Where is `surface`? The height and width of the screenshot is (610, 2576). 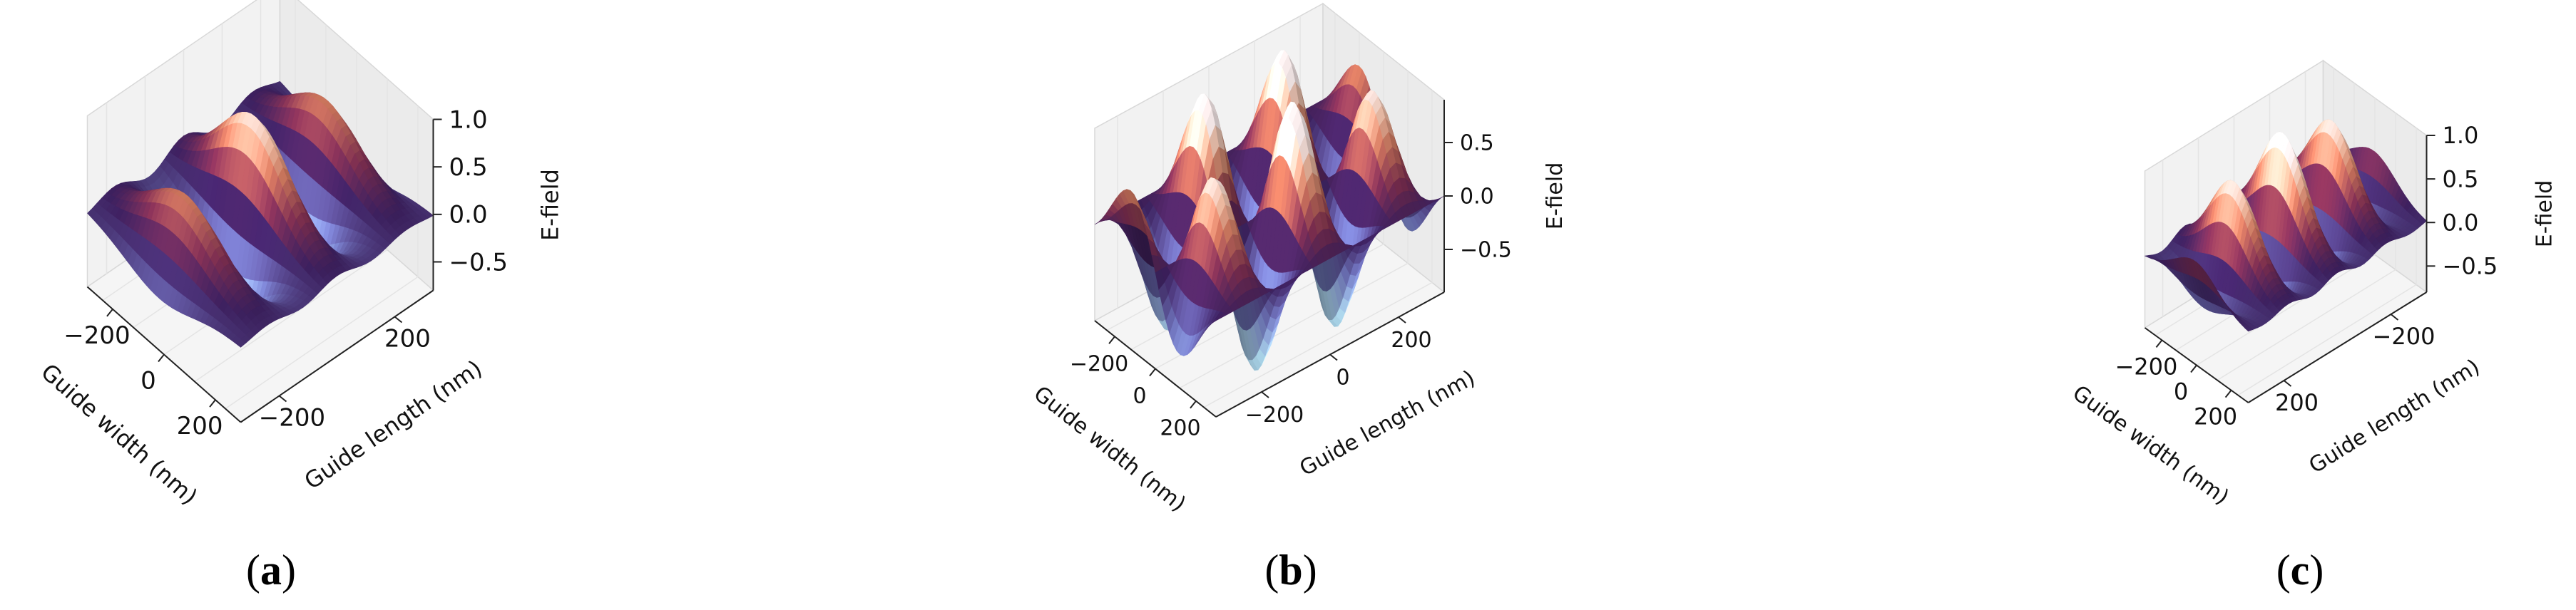
surface is located at coordinates (260, 215).